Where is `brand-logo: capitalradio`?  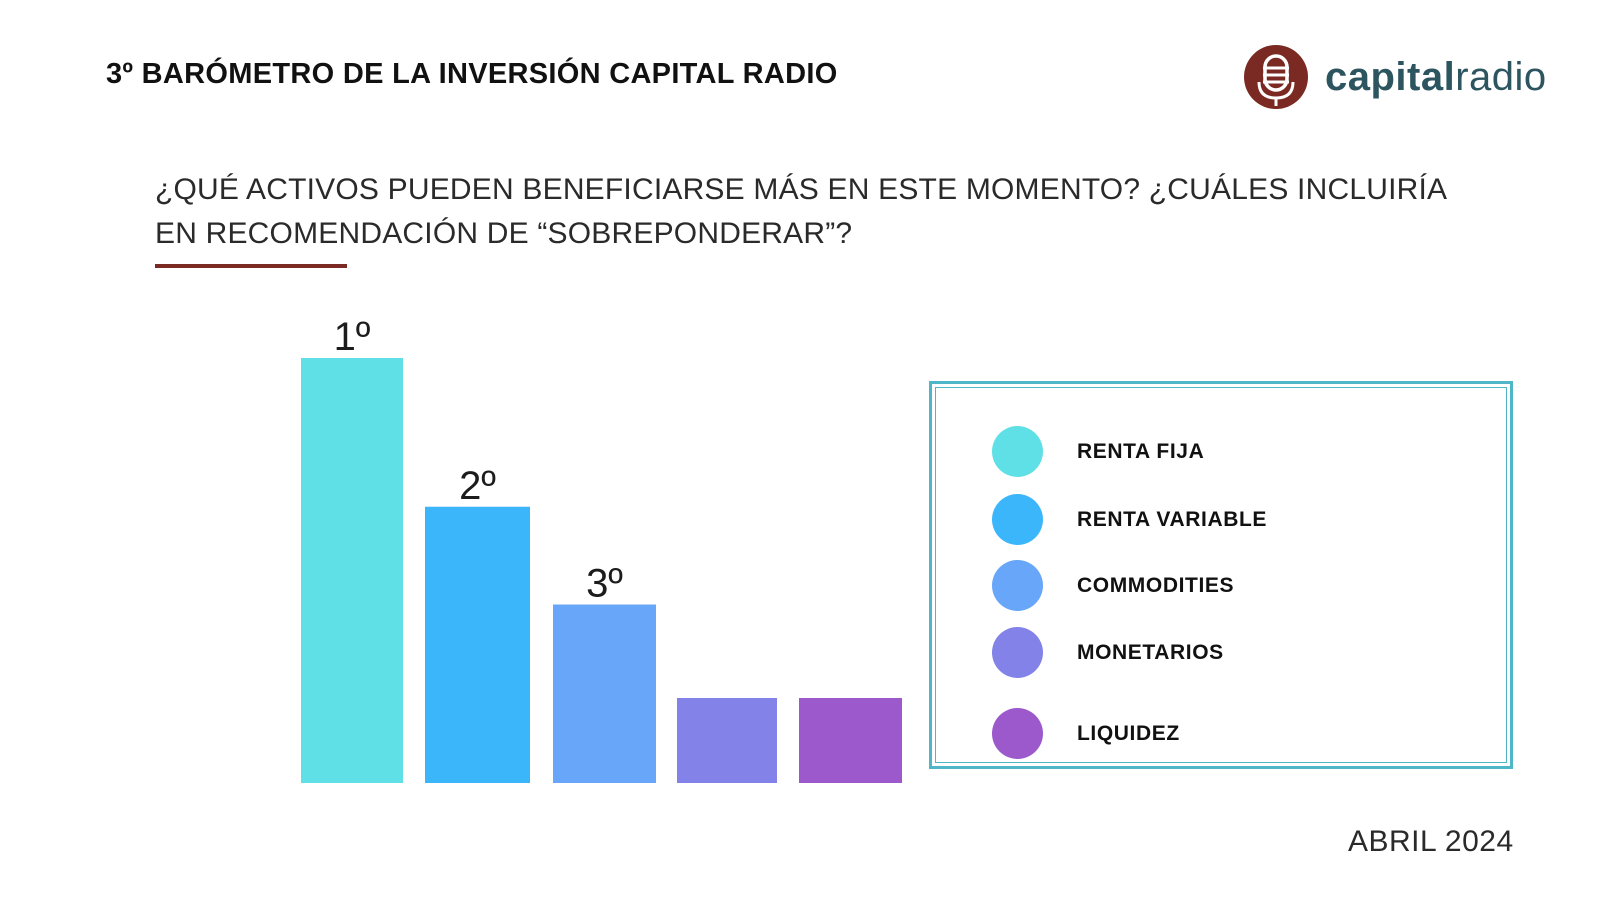
brand-logo: capitalradio is located at coordinates (1395, 77).